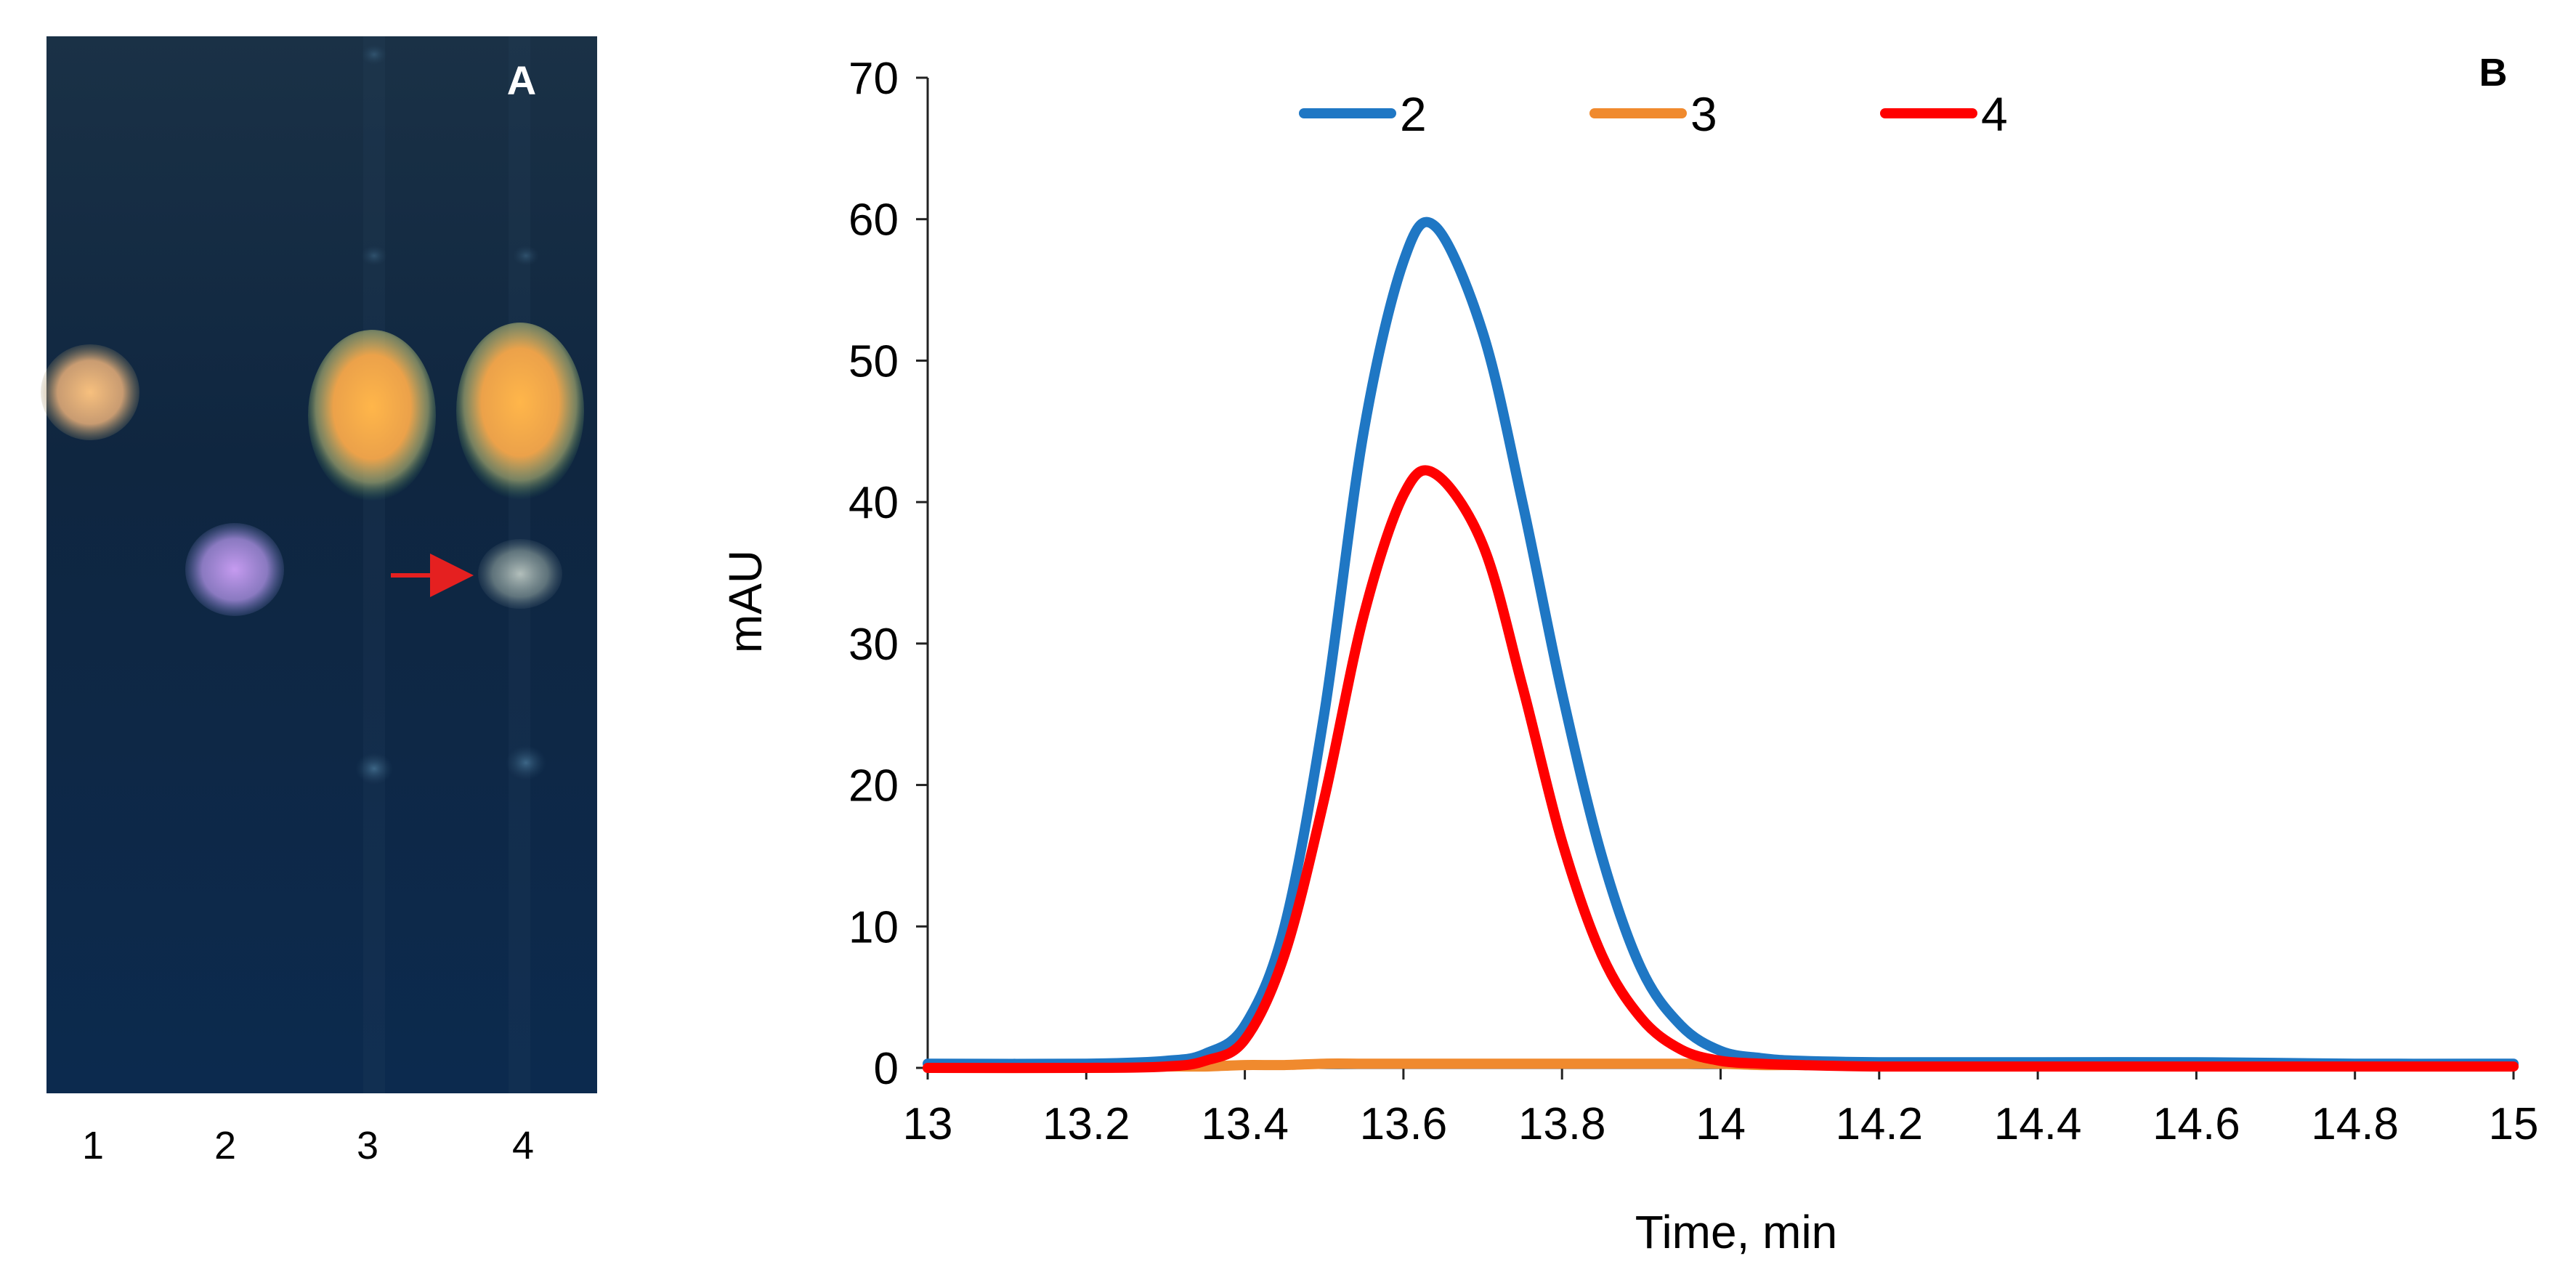 The width and height of the screenshot is (2576, 1288). Describe the element at coordinates (1879, 1124) in the screenshot. I see `x-tick-label: 14.2` at that location.